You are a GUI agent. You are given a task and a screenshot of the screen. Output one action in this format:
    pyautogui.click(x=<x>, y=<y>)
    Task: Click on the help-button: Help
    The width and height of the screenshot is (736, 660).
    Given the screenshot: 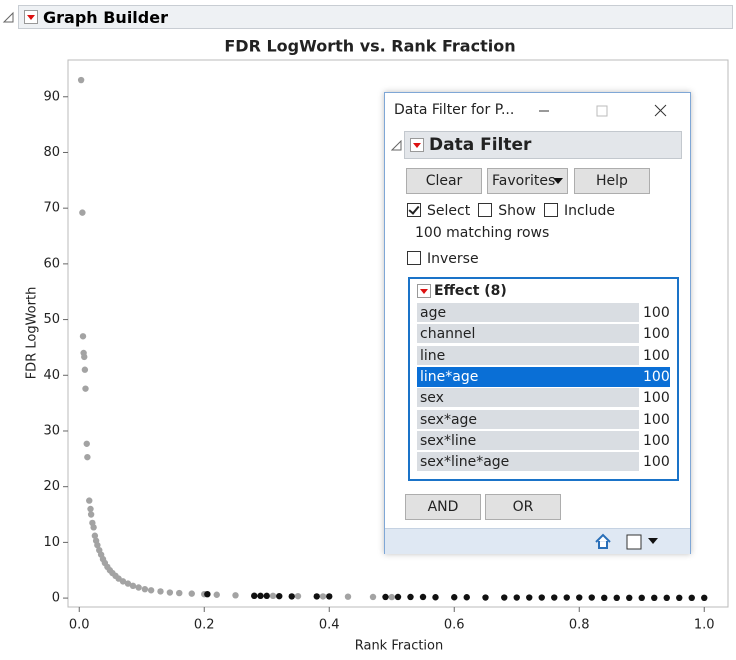 What is the action you would take?
    pyautogui.click(x=612, y=181)
    